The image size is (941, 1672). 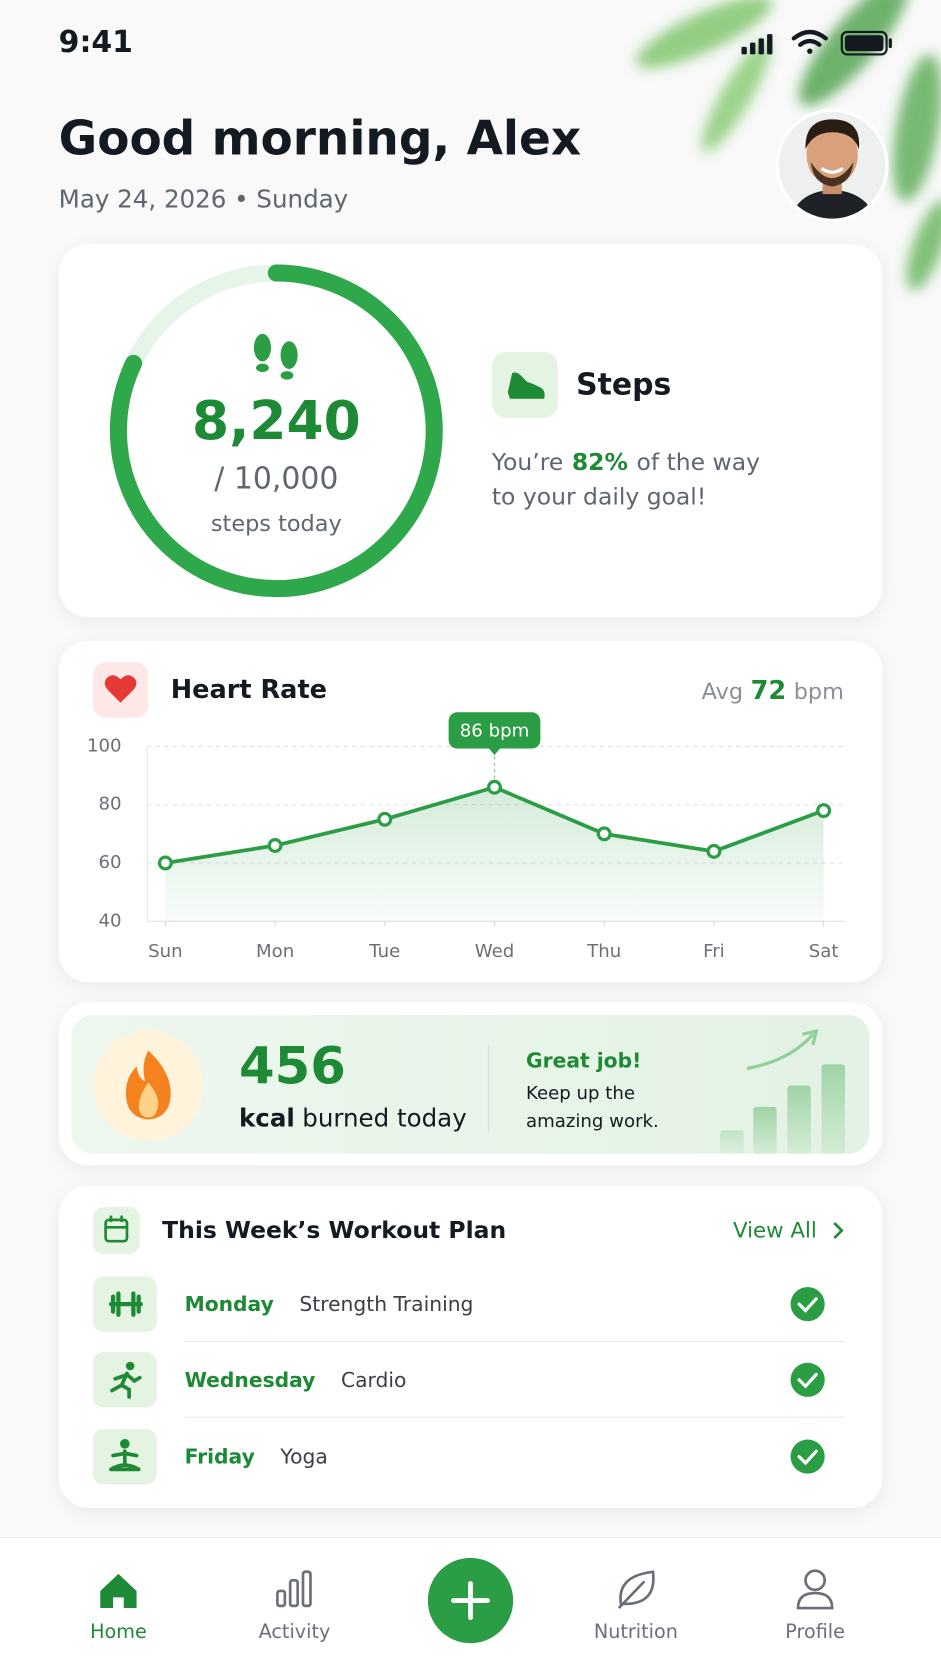 I want to click on calendar-icon-part, so click(x=116, y=1230).